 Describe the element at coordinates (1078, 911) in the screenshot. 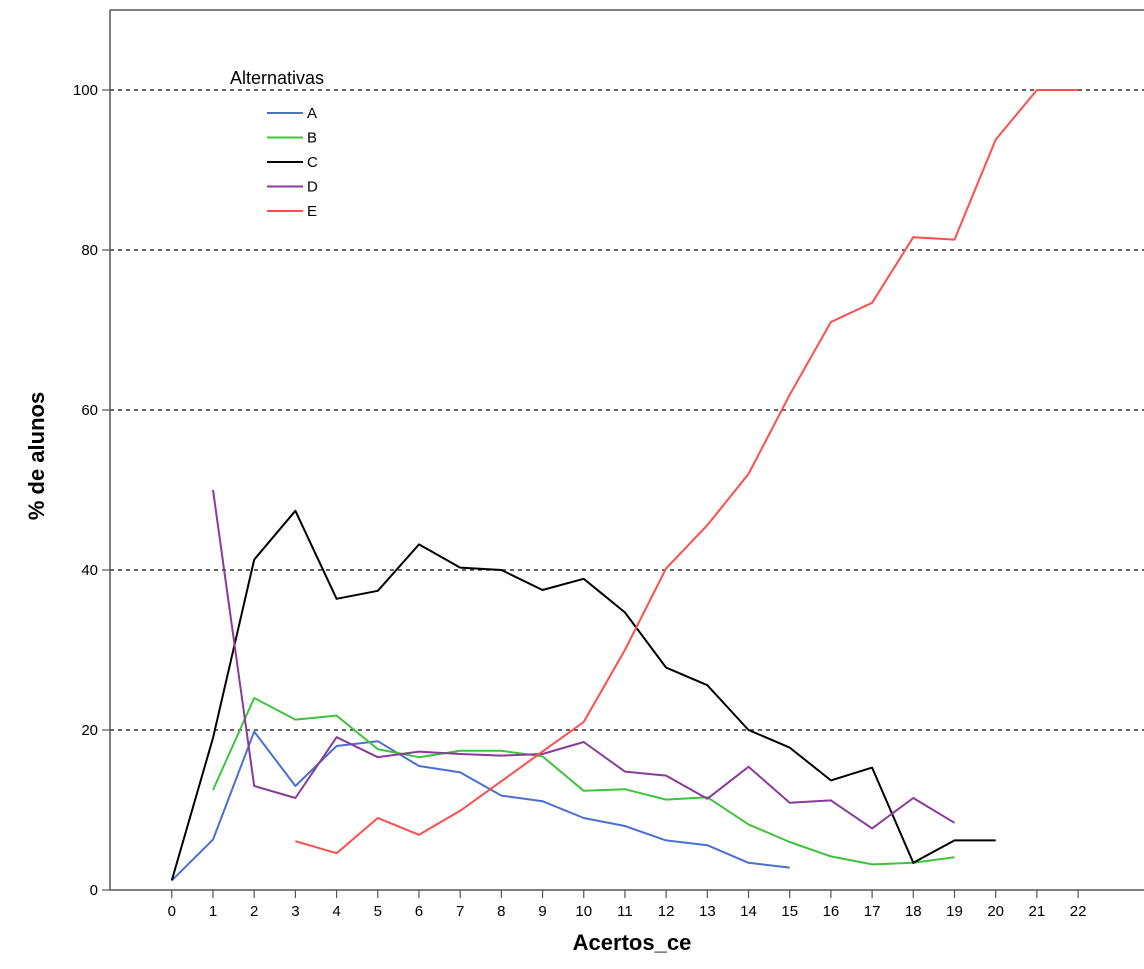

I see `x-tick-label: 22` at that location.